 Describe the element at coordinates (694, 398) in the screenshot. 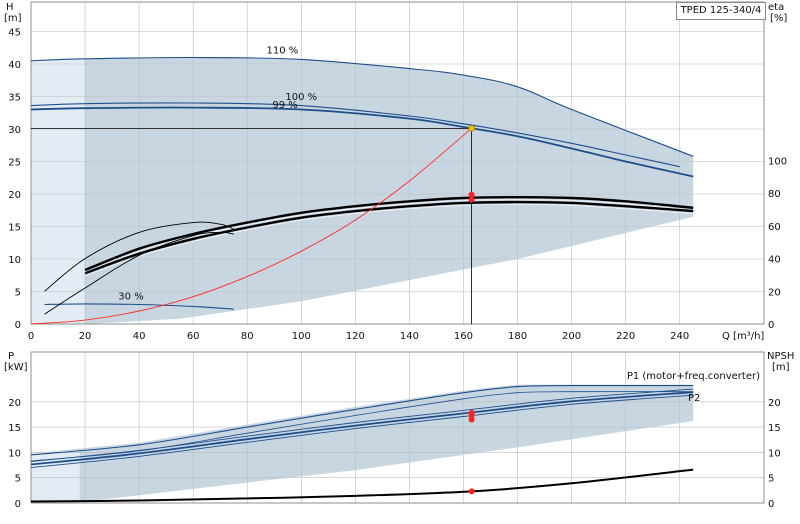

I see `p2-label: P2` at that location.